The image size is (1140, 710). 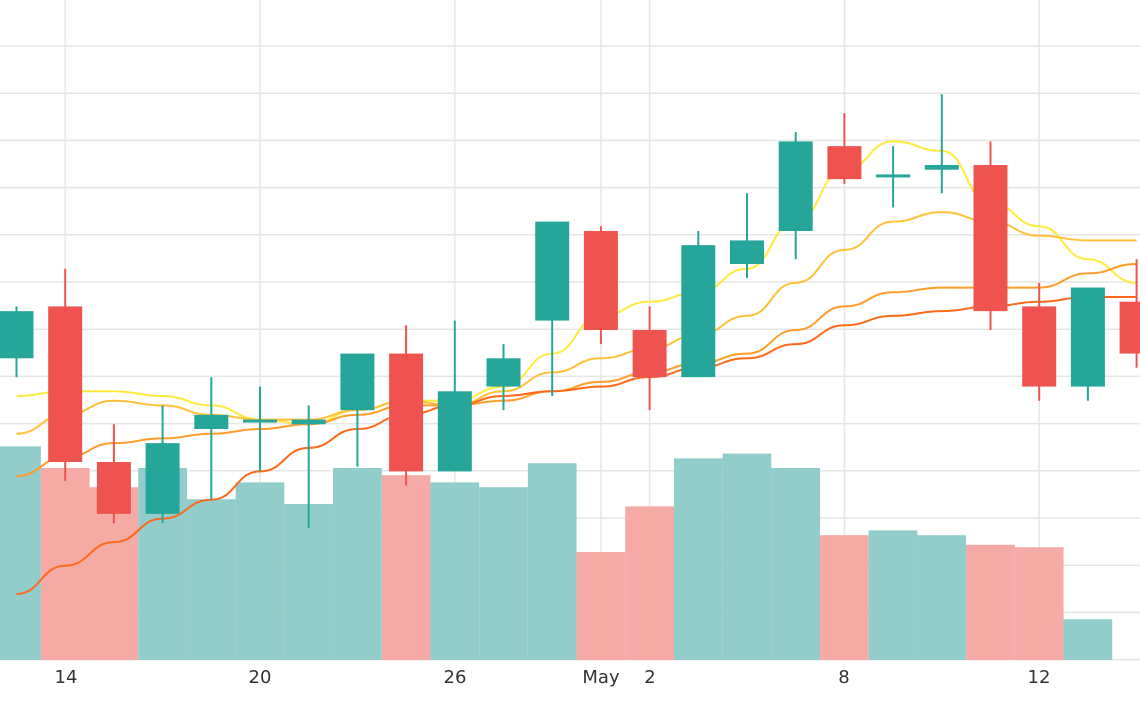 What do you see at coordinates (601, 677) in the screenshot?
I see `x-tick-label: May` at bounding box center [601, 677].